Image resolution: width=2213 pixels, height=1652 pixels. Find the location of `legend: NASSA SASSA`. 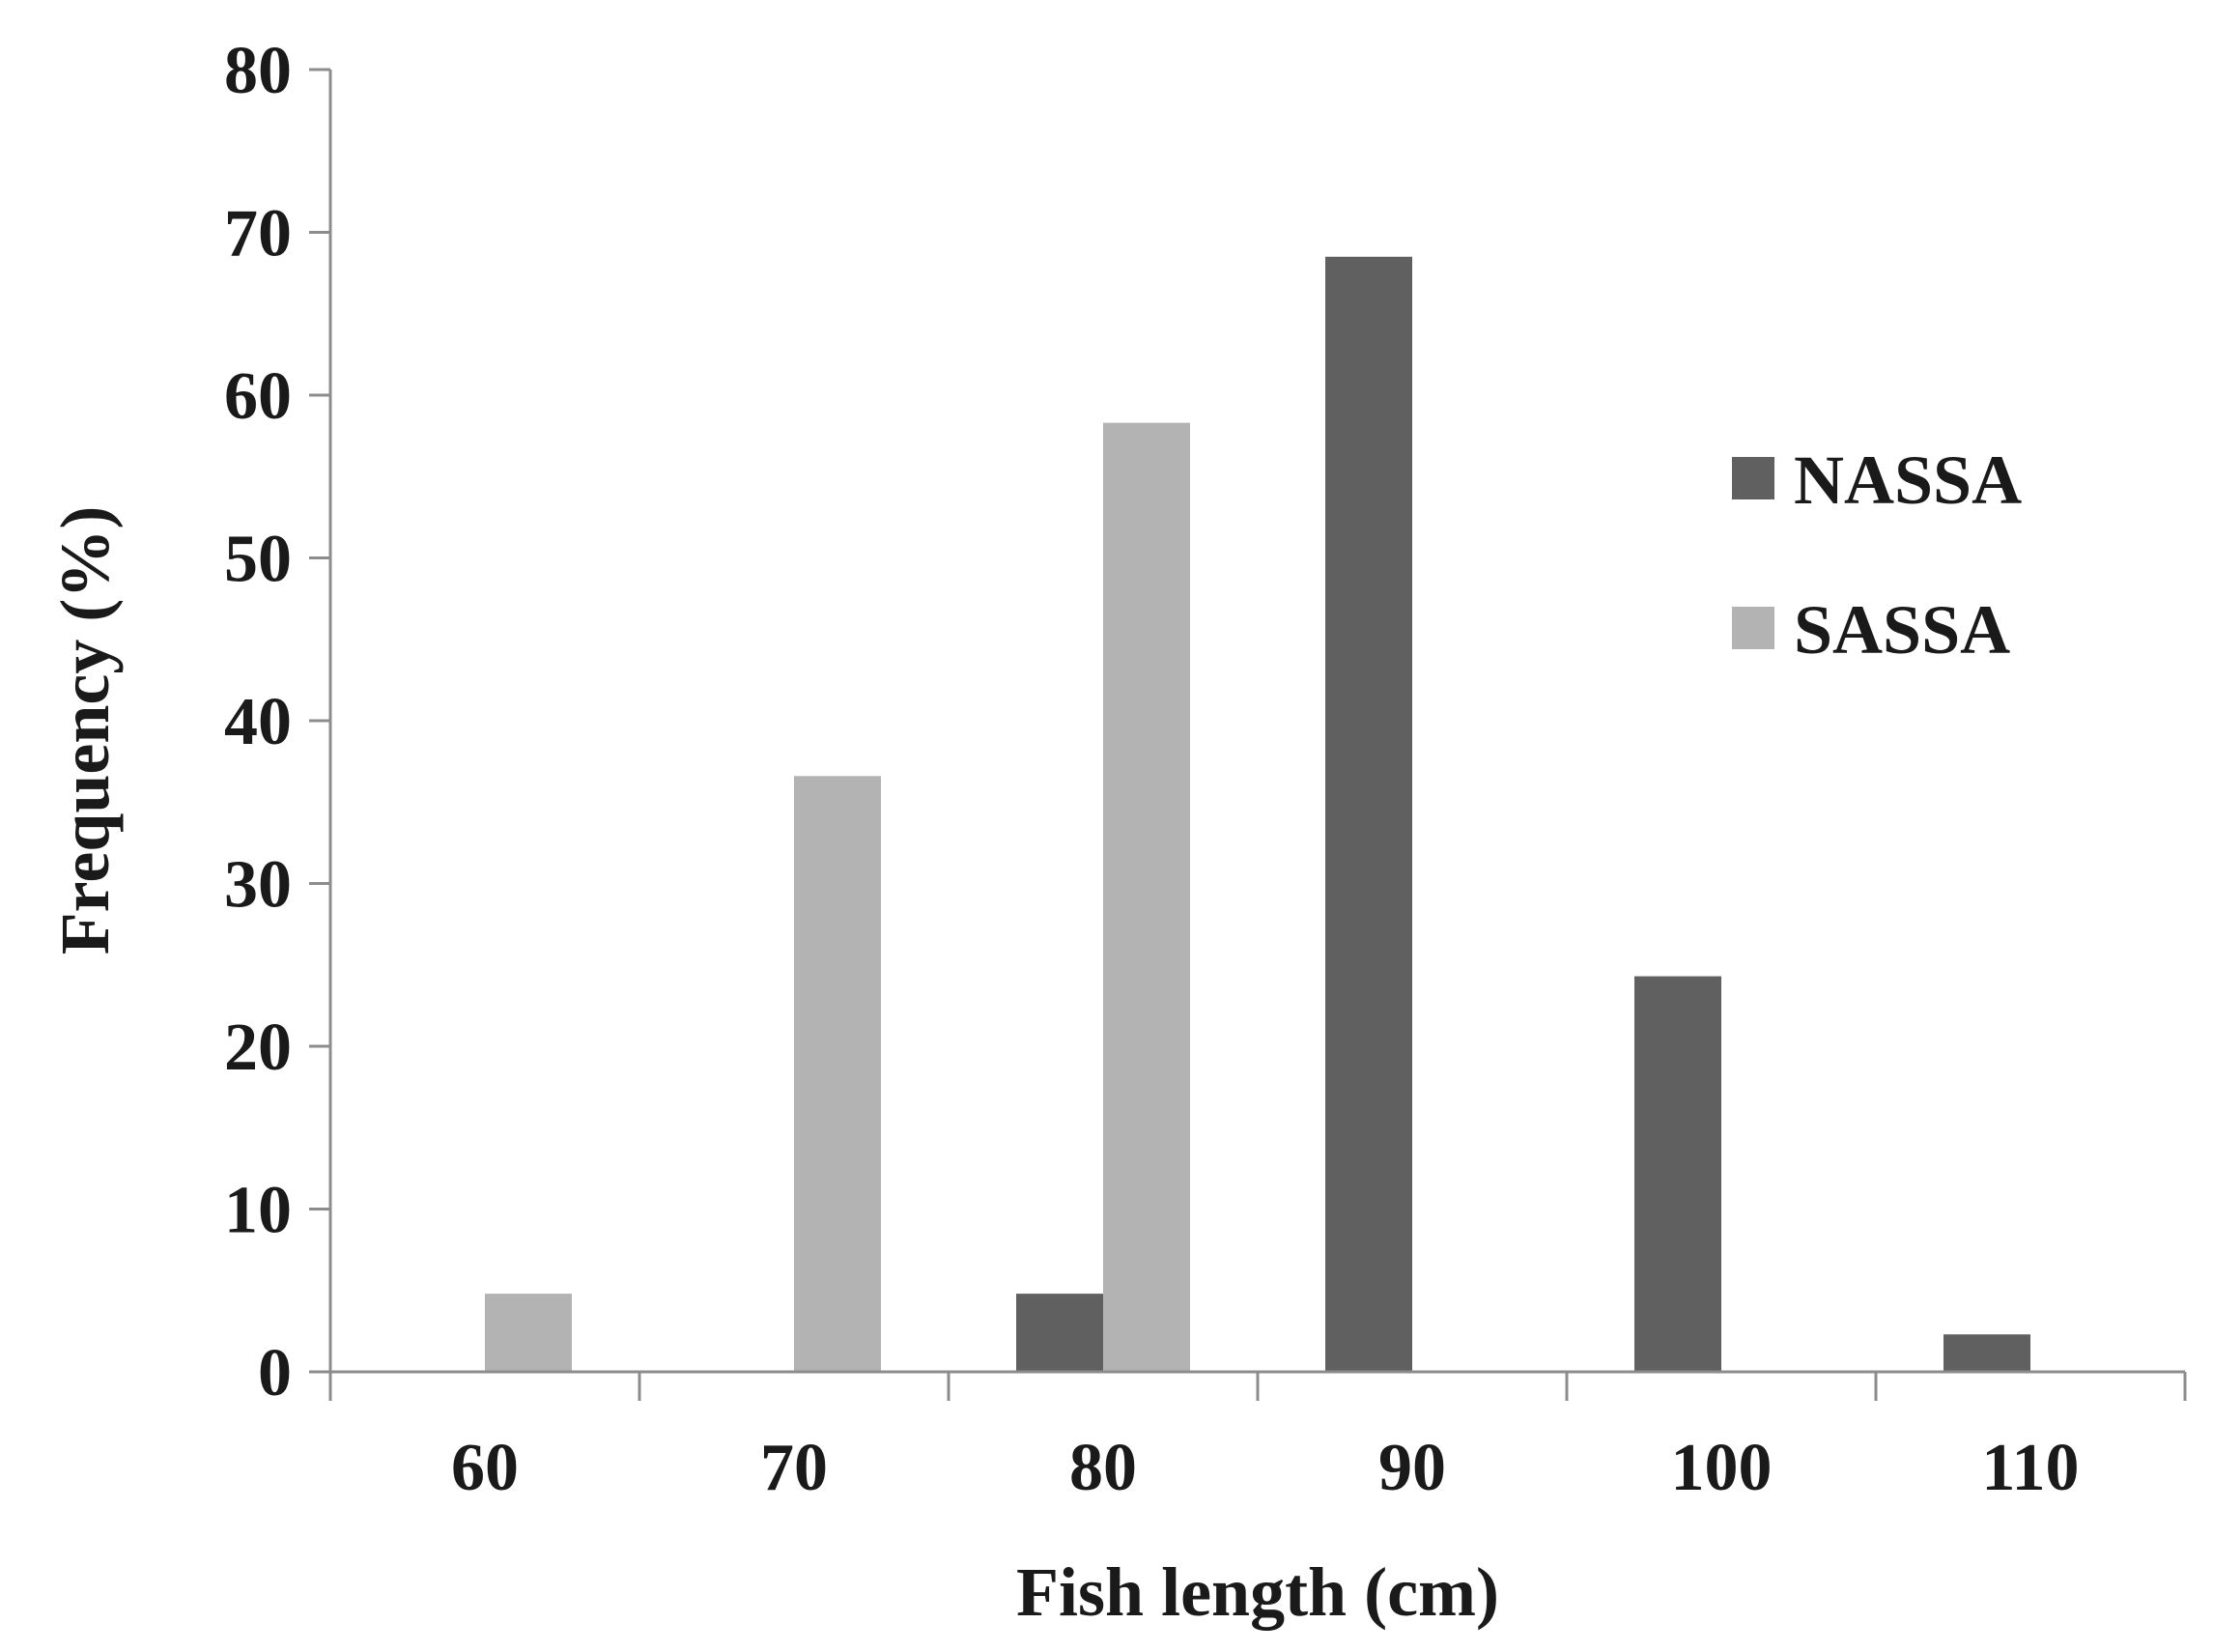

legend: NASSA SASSA is located at coordinates (1877, 555).